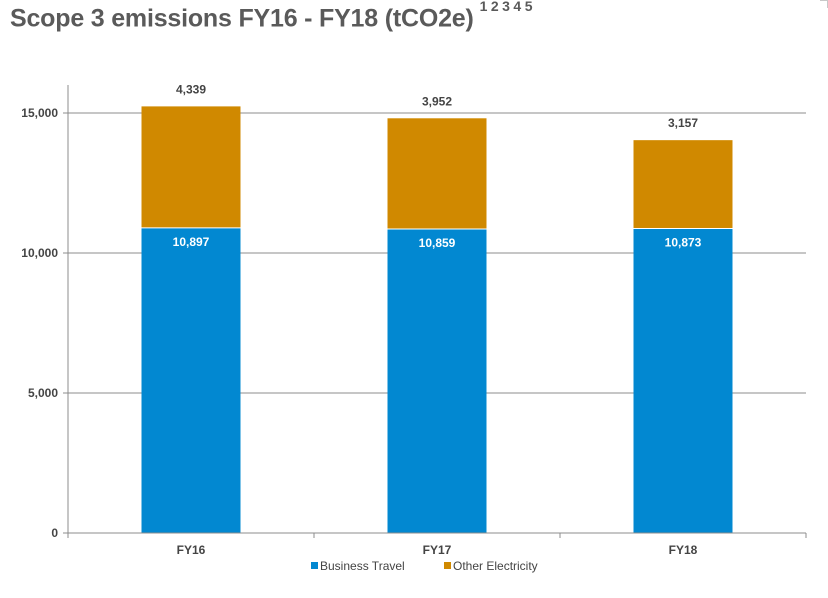  Describe the element at coordinates (191, 89) in the screenshot. I see `data-label-other-electricity: 4,339` at that location.